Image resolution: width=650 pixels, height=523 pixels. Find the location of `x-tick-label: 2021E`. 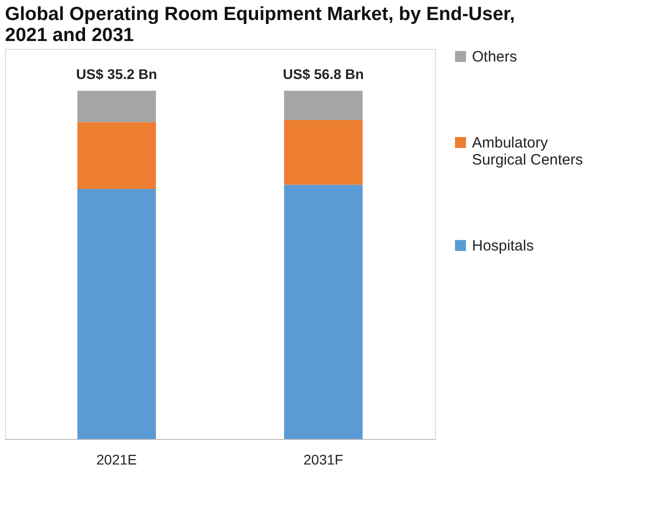

x-tick-label: 2021E is located at coordinates (116, 460).